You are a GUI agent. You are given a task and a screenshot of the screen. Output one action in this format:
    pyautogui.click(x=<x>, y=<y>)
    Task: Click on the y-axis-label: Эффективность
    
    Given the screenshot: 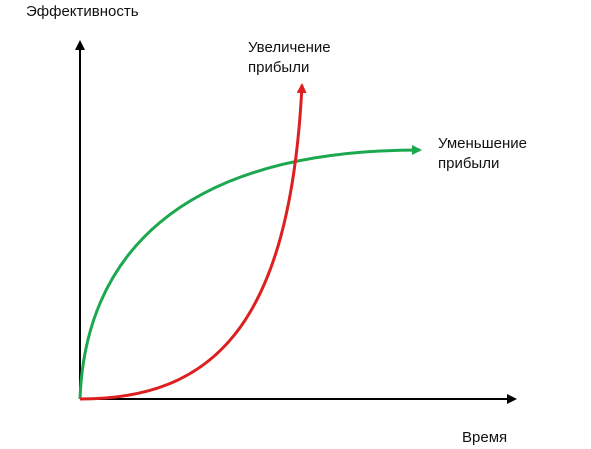 What is the action you would take?
    pyautogui.click(x=82, y=11)
    